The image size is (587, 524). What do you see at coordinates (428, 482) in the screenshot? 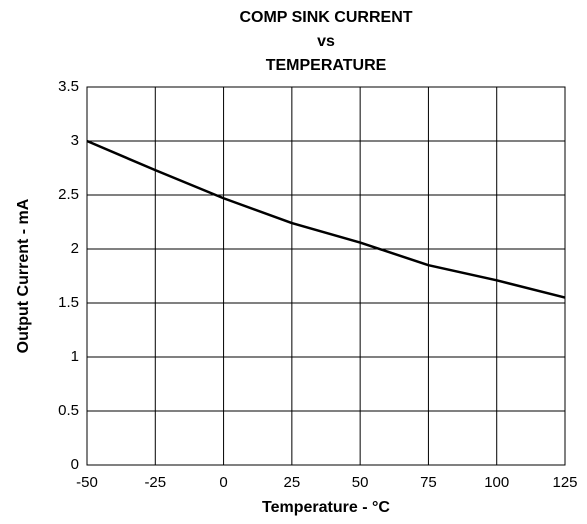
I see `x-tick-label: 75` at bounding box center [428, 482].